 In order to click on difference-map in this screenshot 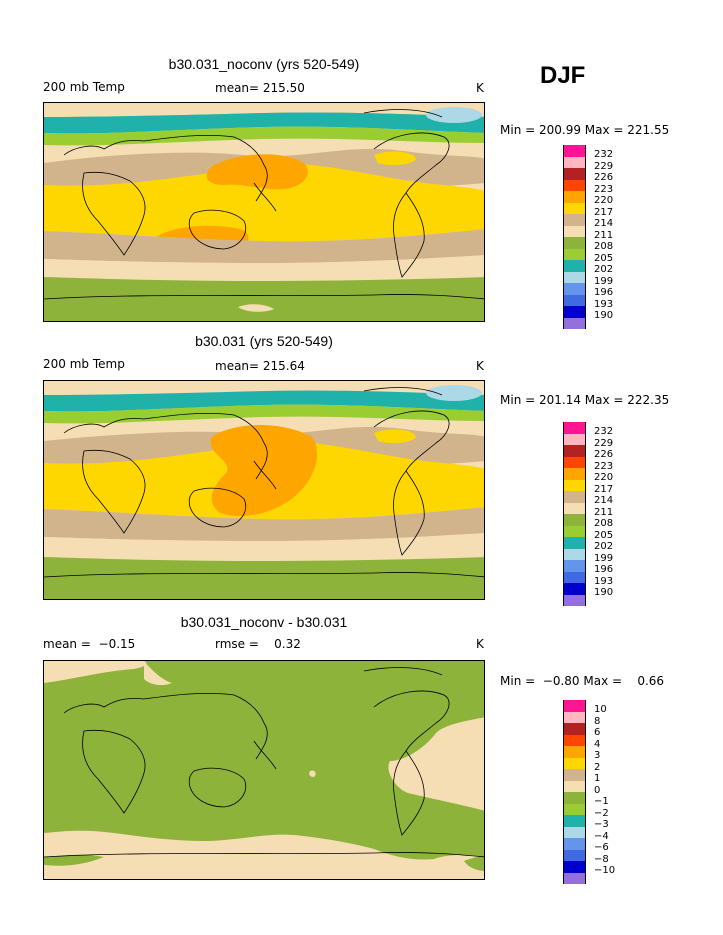, I will do `click(264, 770)`.